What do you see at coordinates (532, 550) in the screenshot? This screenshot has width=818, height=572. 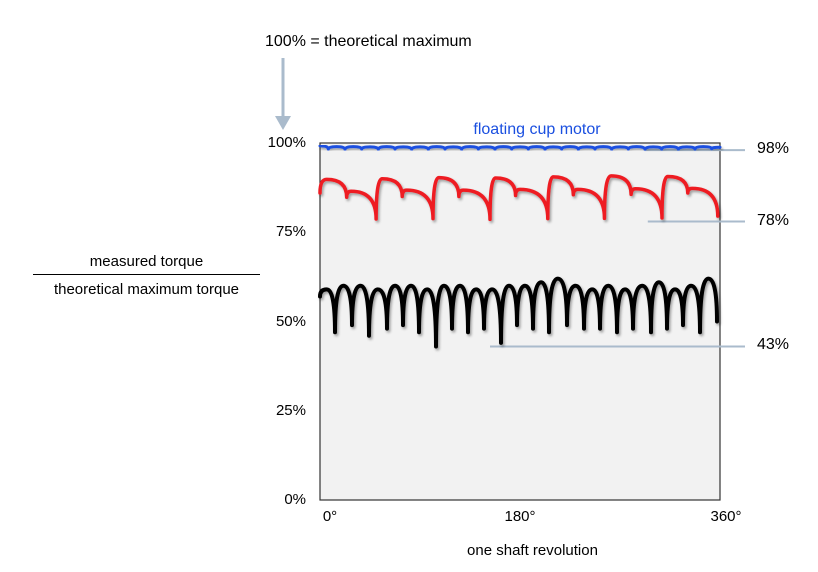 I see `x-axis-label: one shaft revolution` at bounding box center [532, 550].